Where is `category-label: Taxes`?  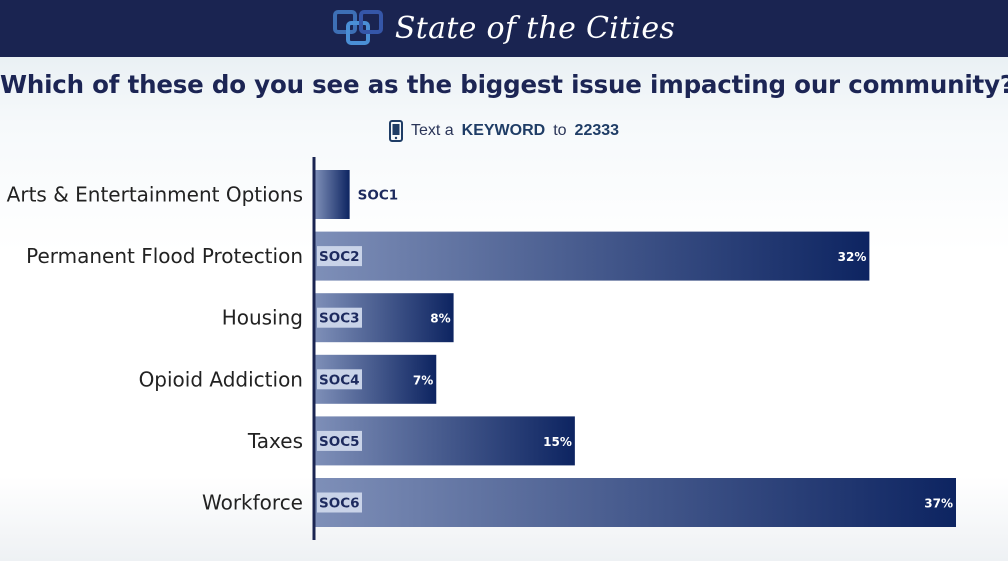
category-label: Taxes is located at coordinates (275, 441).